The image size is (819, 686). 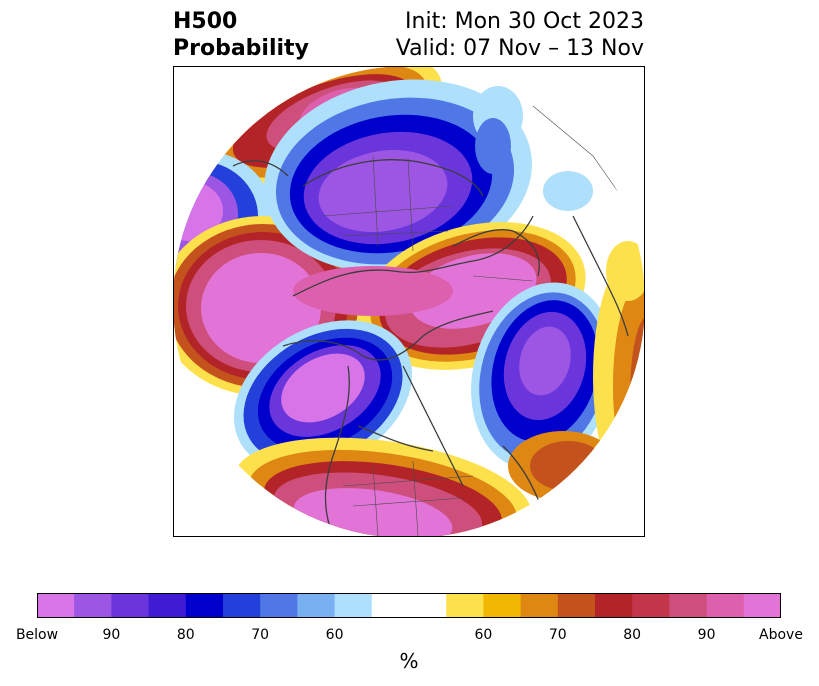 What do you see at coordinates (398, 176) in the screenshot?
I see `below-anomaly-north` at bounding box center [398, 176].